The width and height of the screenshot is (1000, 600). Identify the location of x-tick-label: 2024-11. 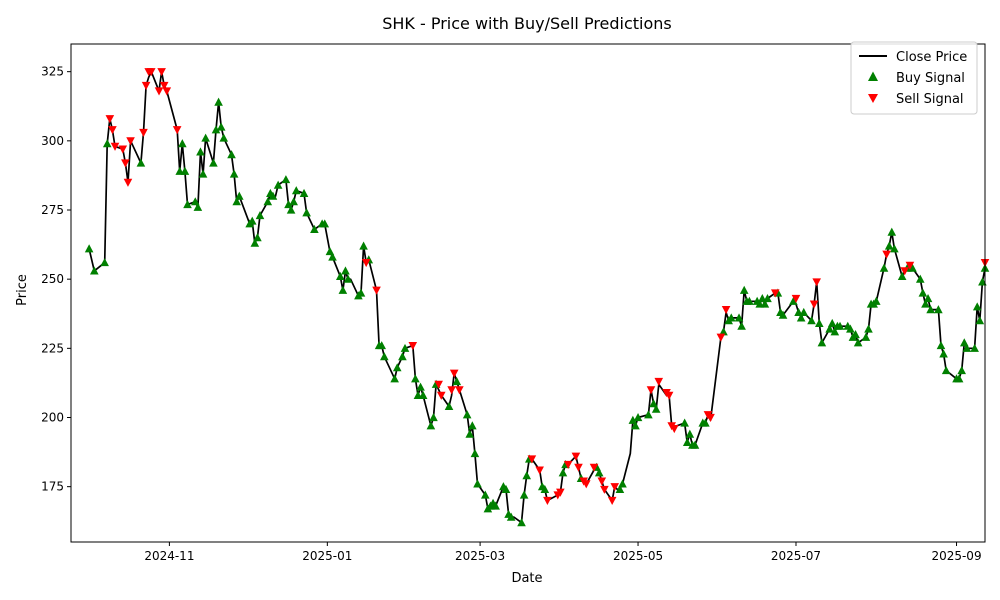
(169, 556).